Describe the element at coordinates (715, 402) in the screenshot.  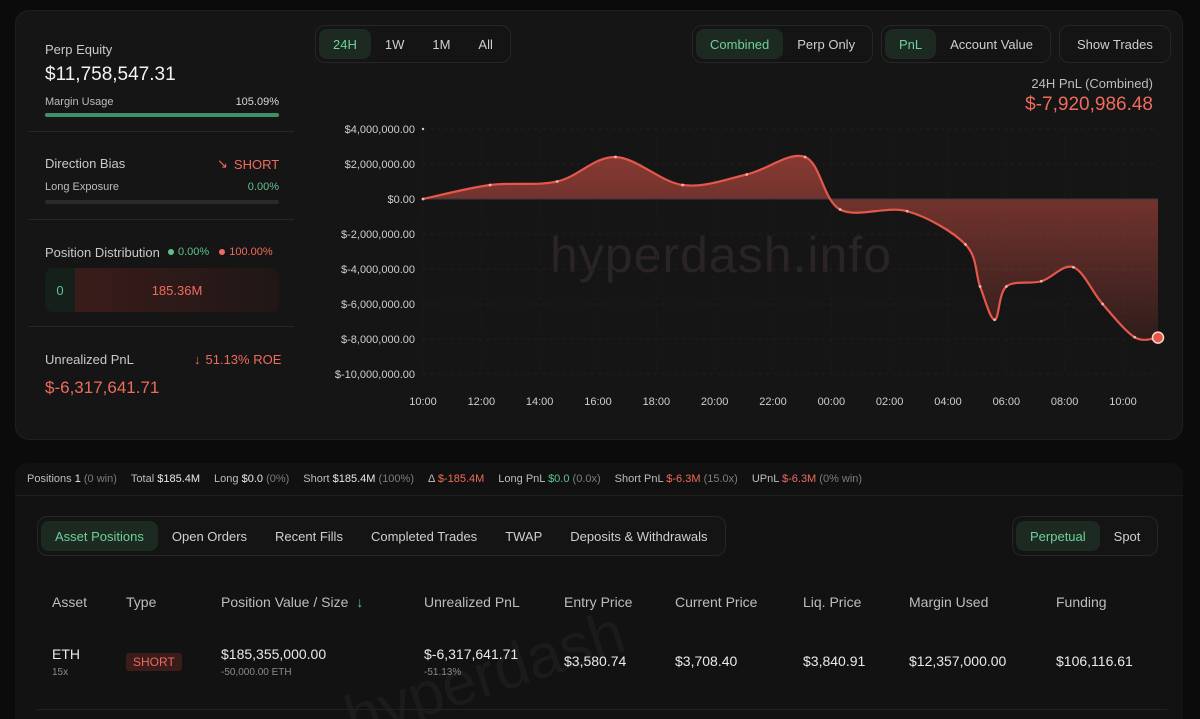
I see `x-tick-label: 20:00` at that location.